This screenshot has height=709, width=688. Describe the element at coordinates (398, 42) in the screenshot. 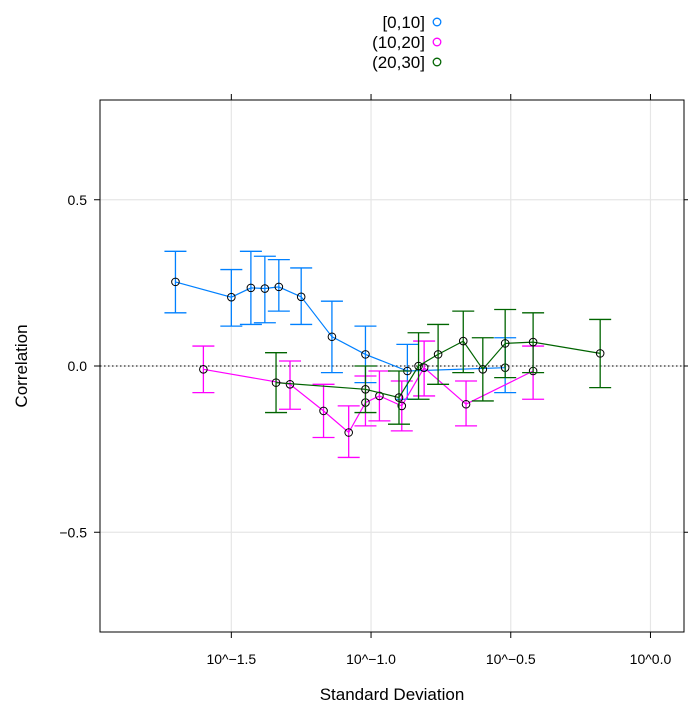

I see `legend-label: (10,20]` at that location.